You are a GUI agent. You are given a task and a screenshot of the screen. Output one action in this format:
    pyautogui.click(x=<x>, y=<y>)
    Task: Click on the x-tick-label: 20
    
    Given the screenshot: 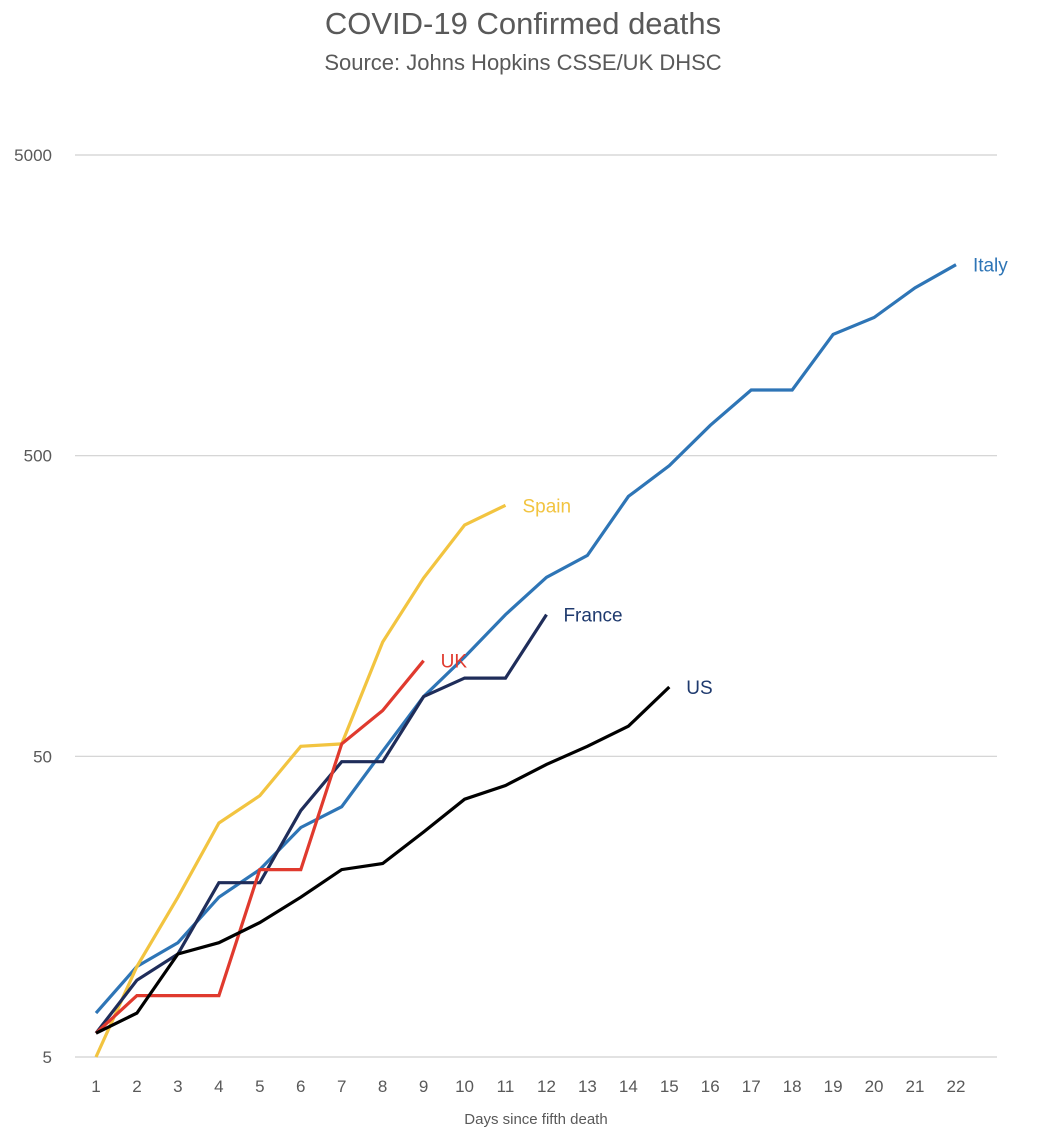 What is the action you would take?
    pyautogui.click(x=874, y=1086)
    